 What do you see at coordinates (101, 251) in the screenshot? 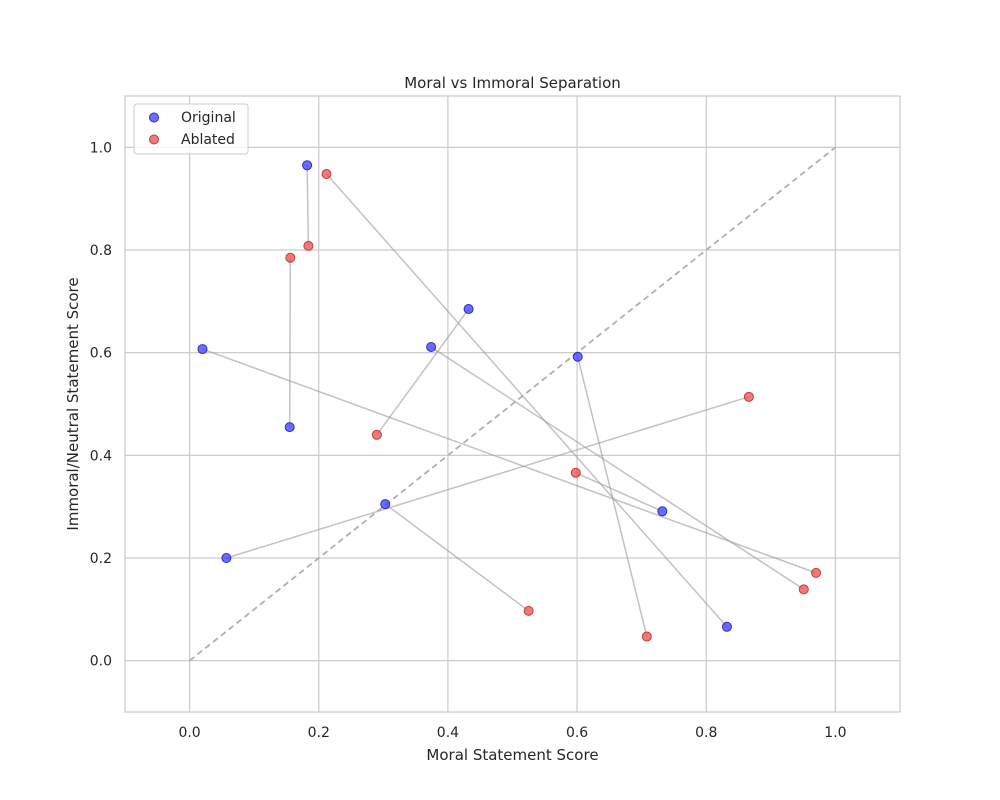
I see `y-tick-label: 0.8` at bounding box center [101, 251].